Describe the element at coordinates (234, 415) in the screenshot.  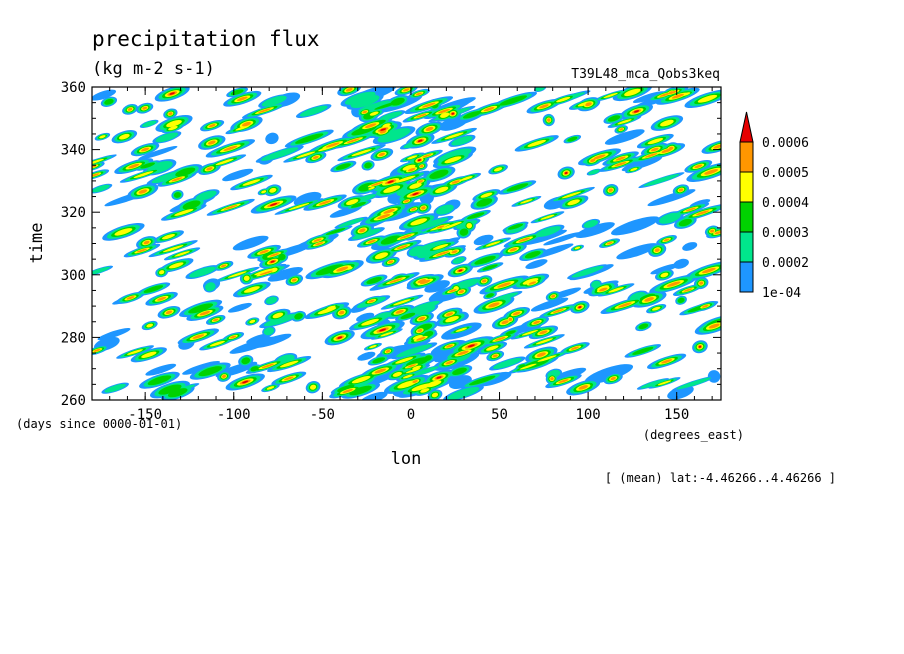
I see `x-tick-label: -100` at that location.